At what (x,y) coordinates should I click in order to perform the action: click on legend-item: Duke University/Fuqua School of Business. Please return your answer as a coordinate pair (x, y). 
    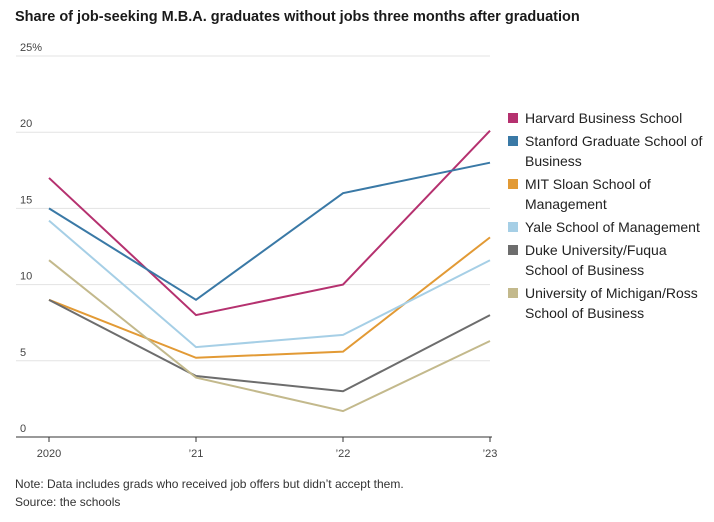
    Looking at the image, I should click on (608, 260).